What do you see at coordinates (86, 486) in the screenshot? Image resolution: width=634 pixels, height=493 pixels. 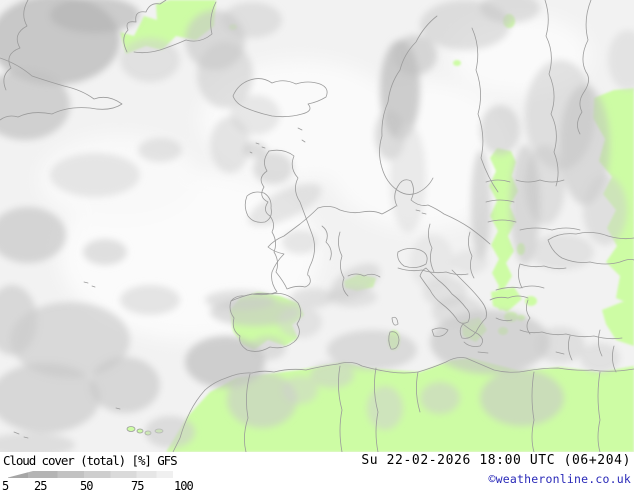 I see `scale-tick-50: 50` at bounding box center [86, 486].